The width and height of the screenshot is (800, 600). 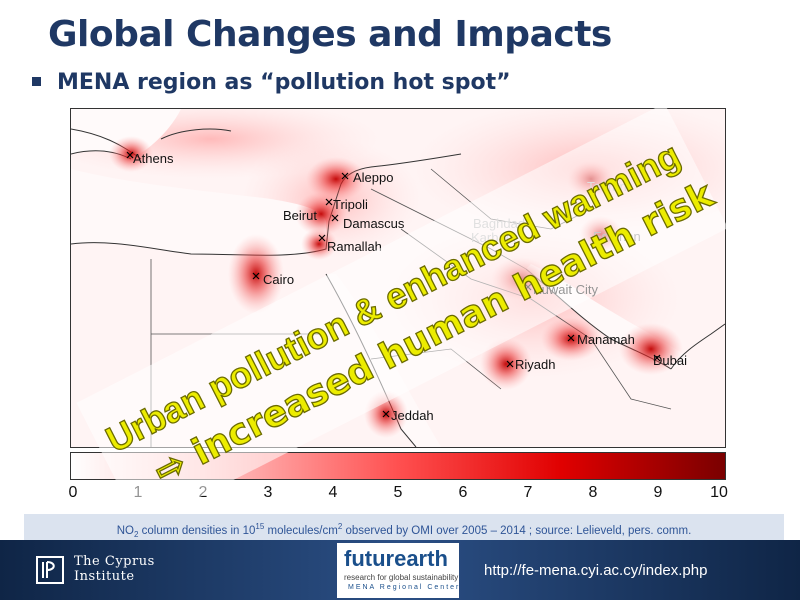 What do you see at coordinates (153, 158) in the screenshot?
I see `city-label-athens: Athens` at bounding box center [153, 158].